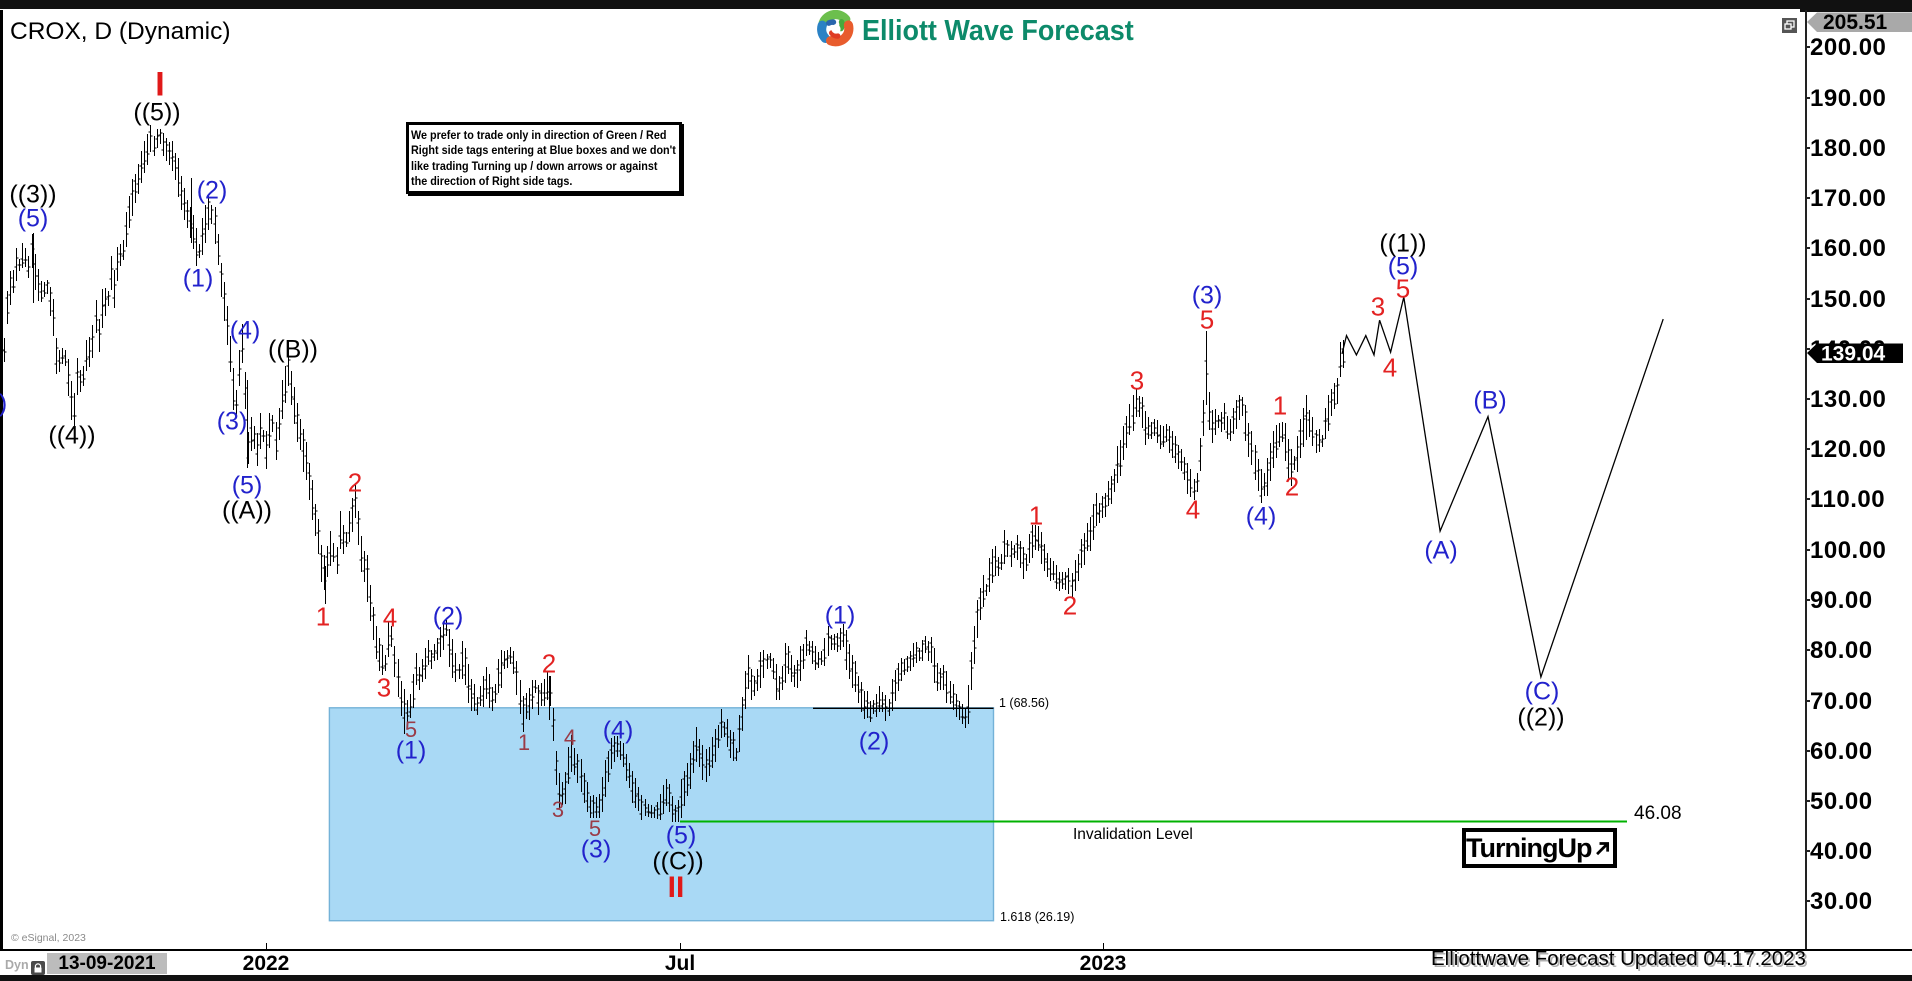  What do you see at coordinates (1853, 354) in the screenshot?
I see `svg-text: 139.04` at bounding box center [1853, 354].